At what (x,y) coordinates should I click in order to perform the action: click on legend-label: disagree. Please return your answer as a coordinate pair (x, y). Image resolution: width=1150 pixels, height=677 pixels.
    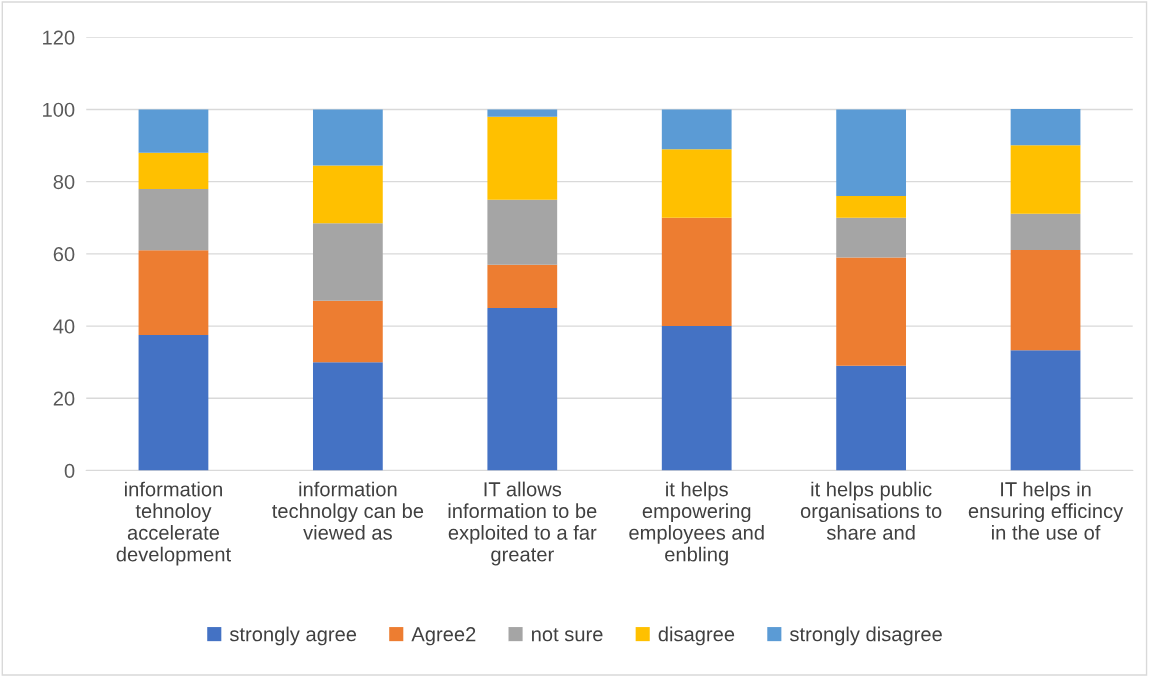
    Looking at the image, I should click on (696, 636).